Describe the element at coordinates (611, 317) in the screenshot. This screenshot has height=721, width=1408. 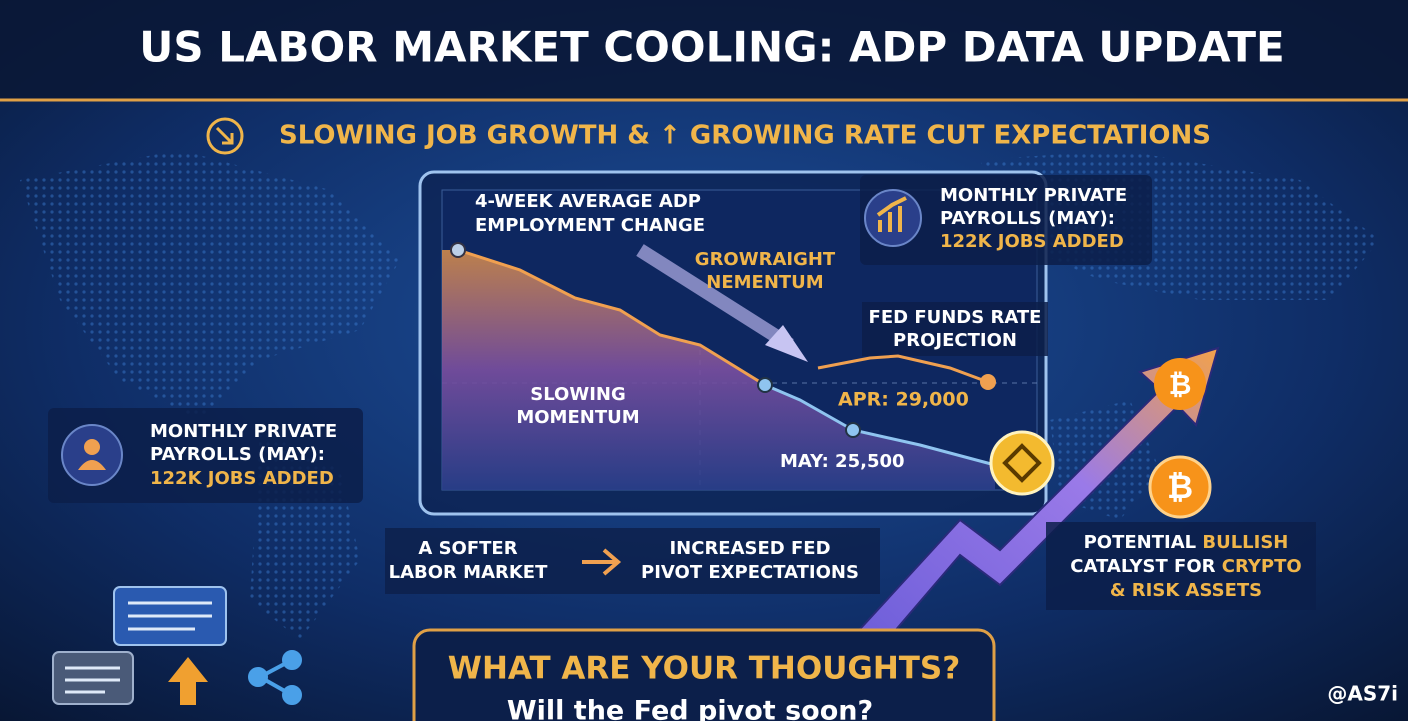
I see `line-orange` at that location.